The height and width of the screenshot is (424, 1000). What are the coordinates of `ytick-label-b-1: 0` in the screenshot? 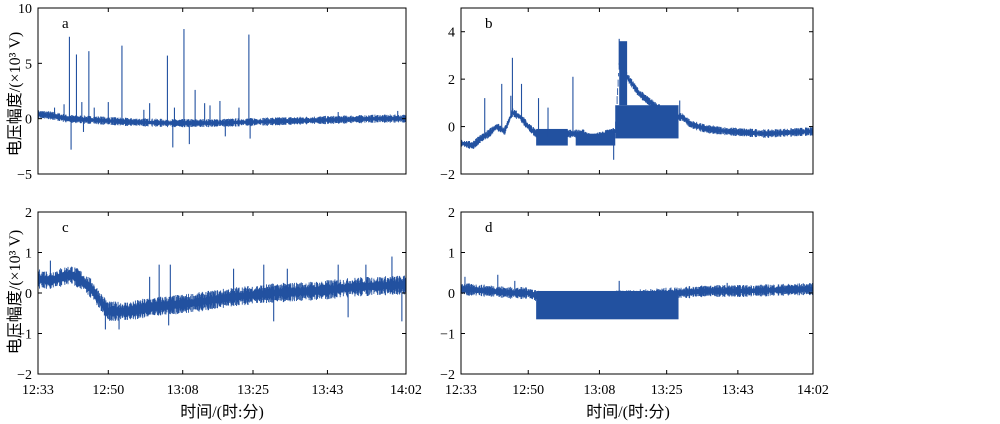 It's located at (451, 128).